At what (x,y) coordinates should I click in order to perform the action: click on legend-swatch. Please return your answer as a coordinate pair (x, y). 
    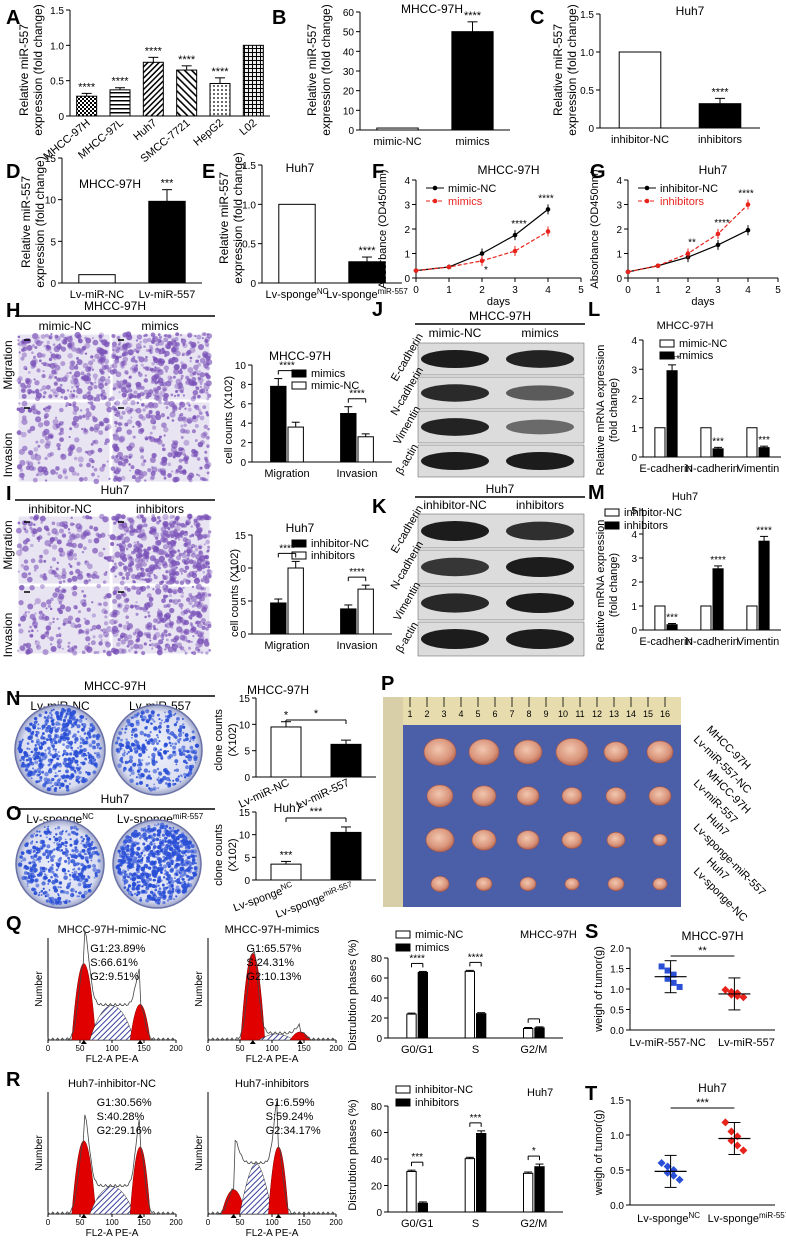
    Looking at the image, I should click on (299, 373).